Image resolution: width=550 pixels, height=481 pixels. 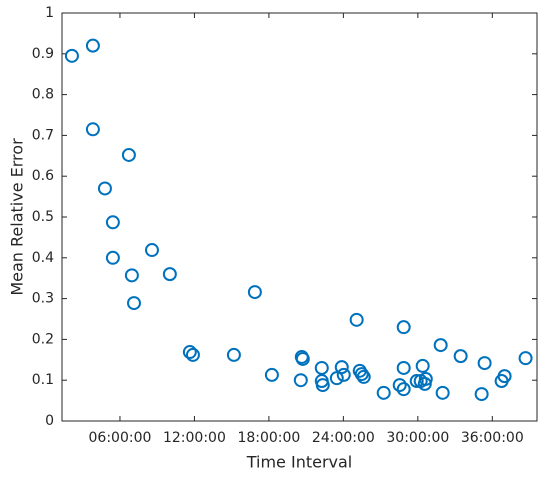 I want to click on y-tick-label: 0.8, so click(x=43, y=95).